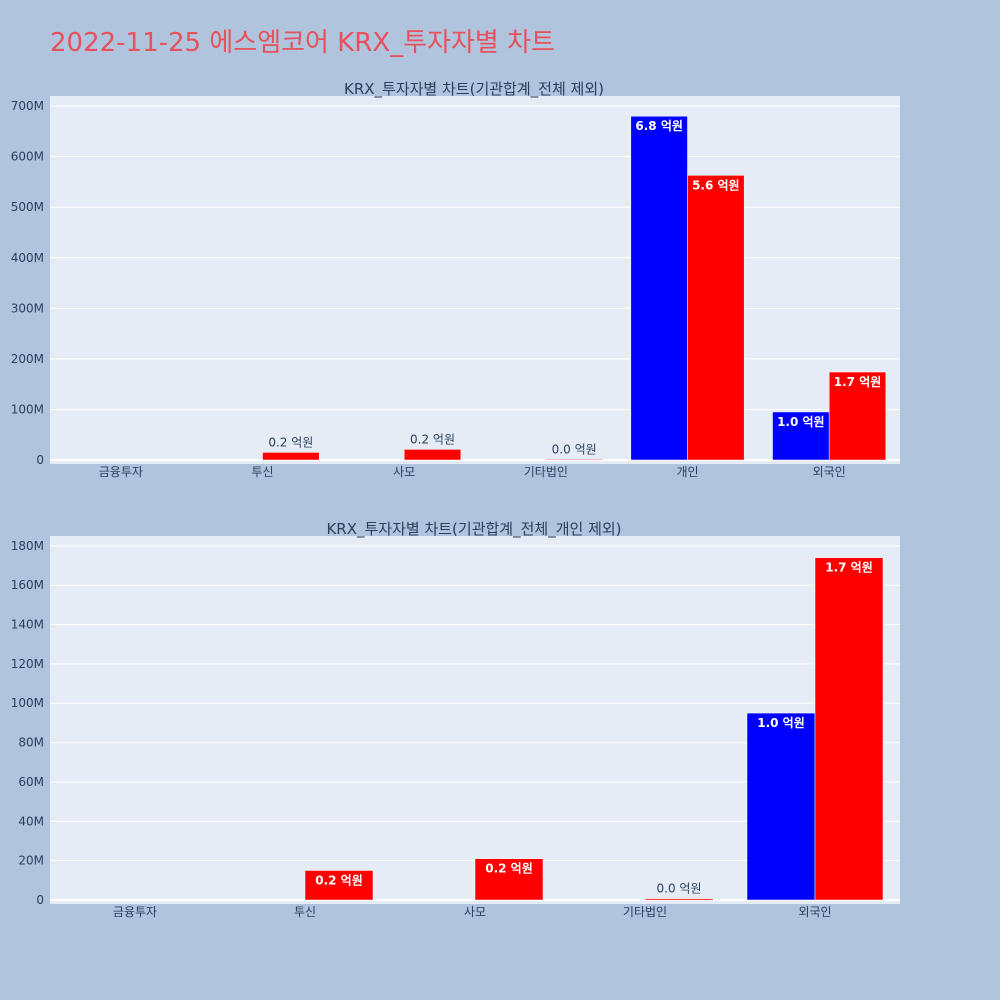  Describe the element at coordinates (27, 207) in the screenshot. I see `y-tick-label: 500M` at that location.